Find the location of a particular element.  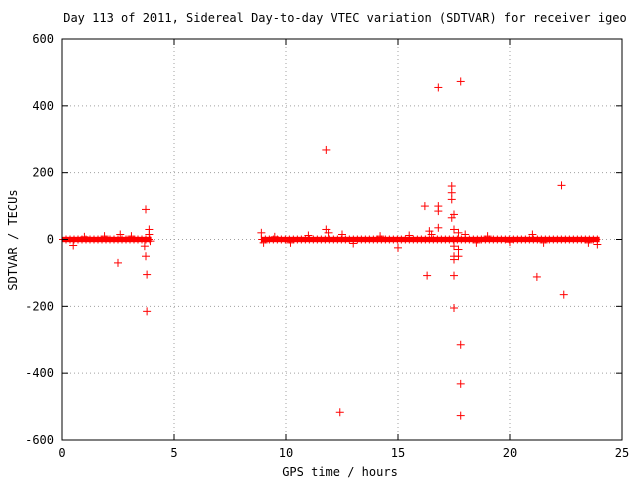

dense-data-bands is located at coordinates (330, 239).